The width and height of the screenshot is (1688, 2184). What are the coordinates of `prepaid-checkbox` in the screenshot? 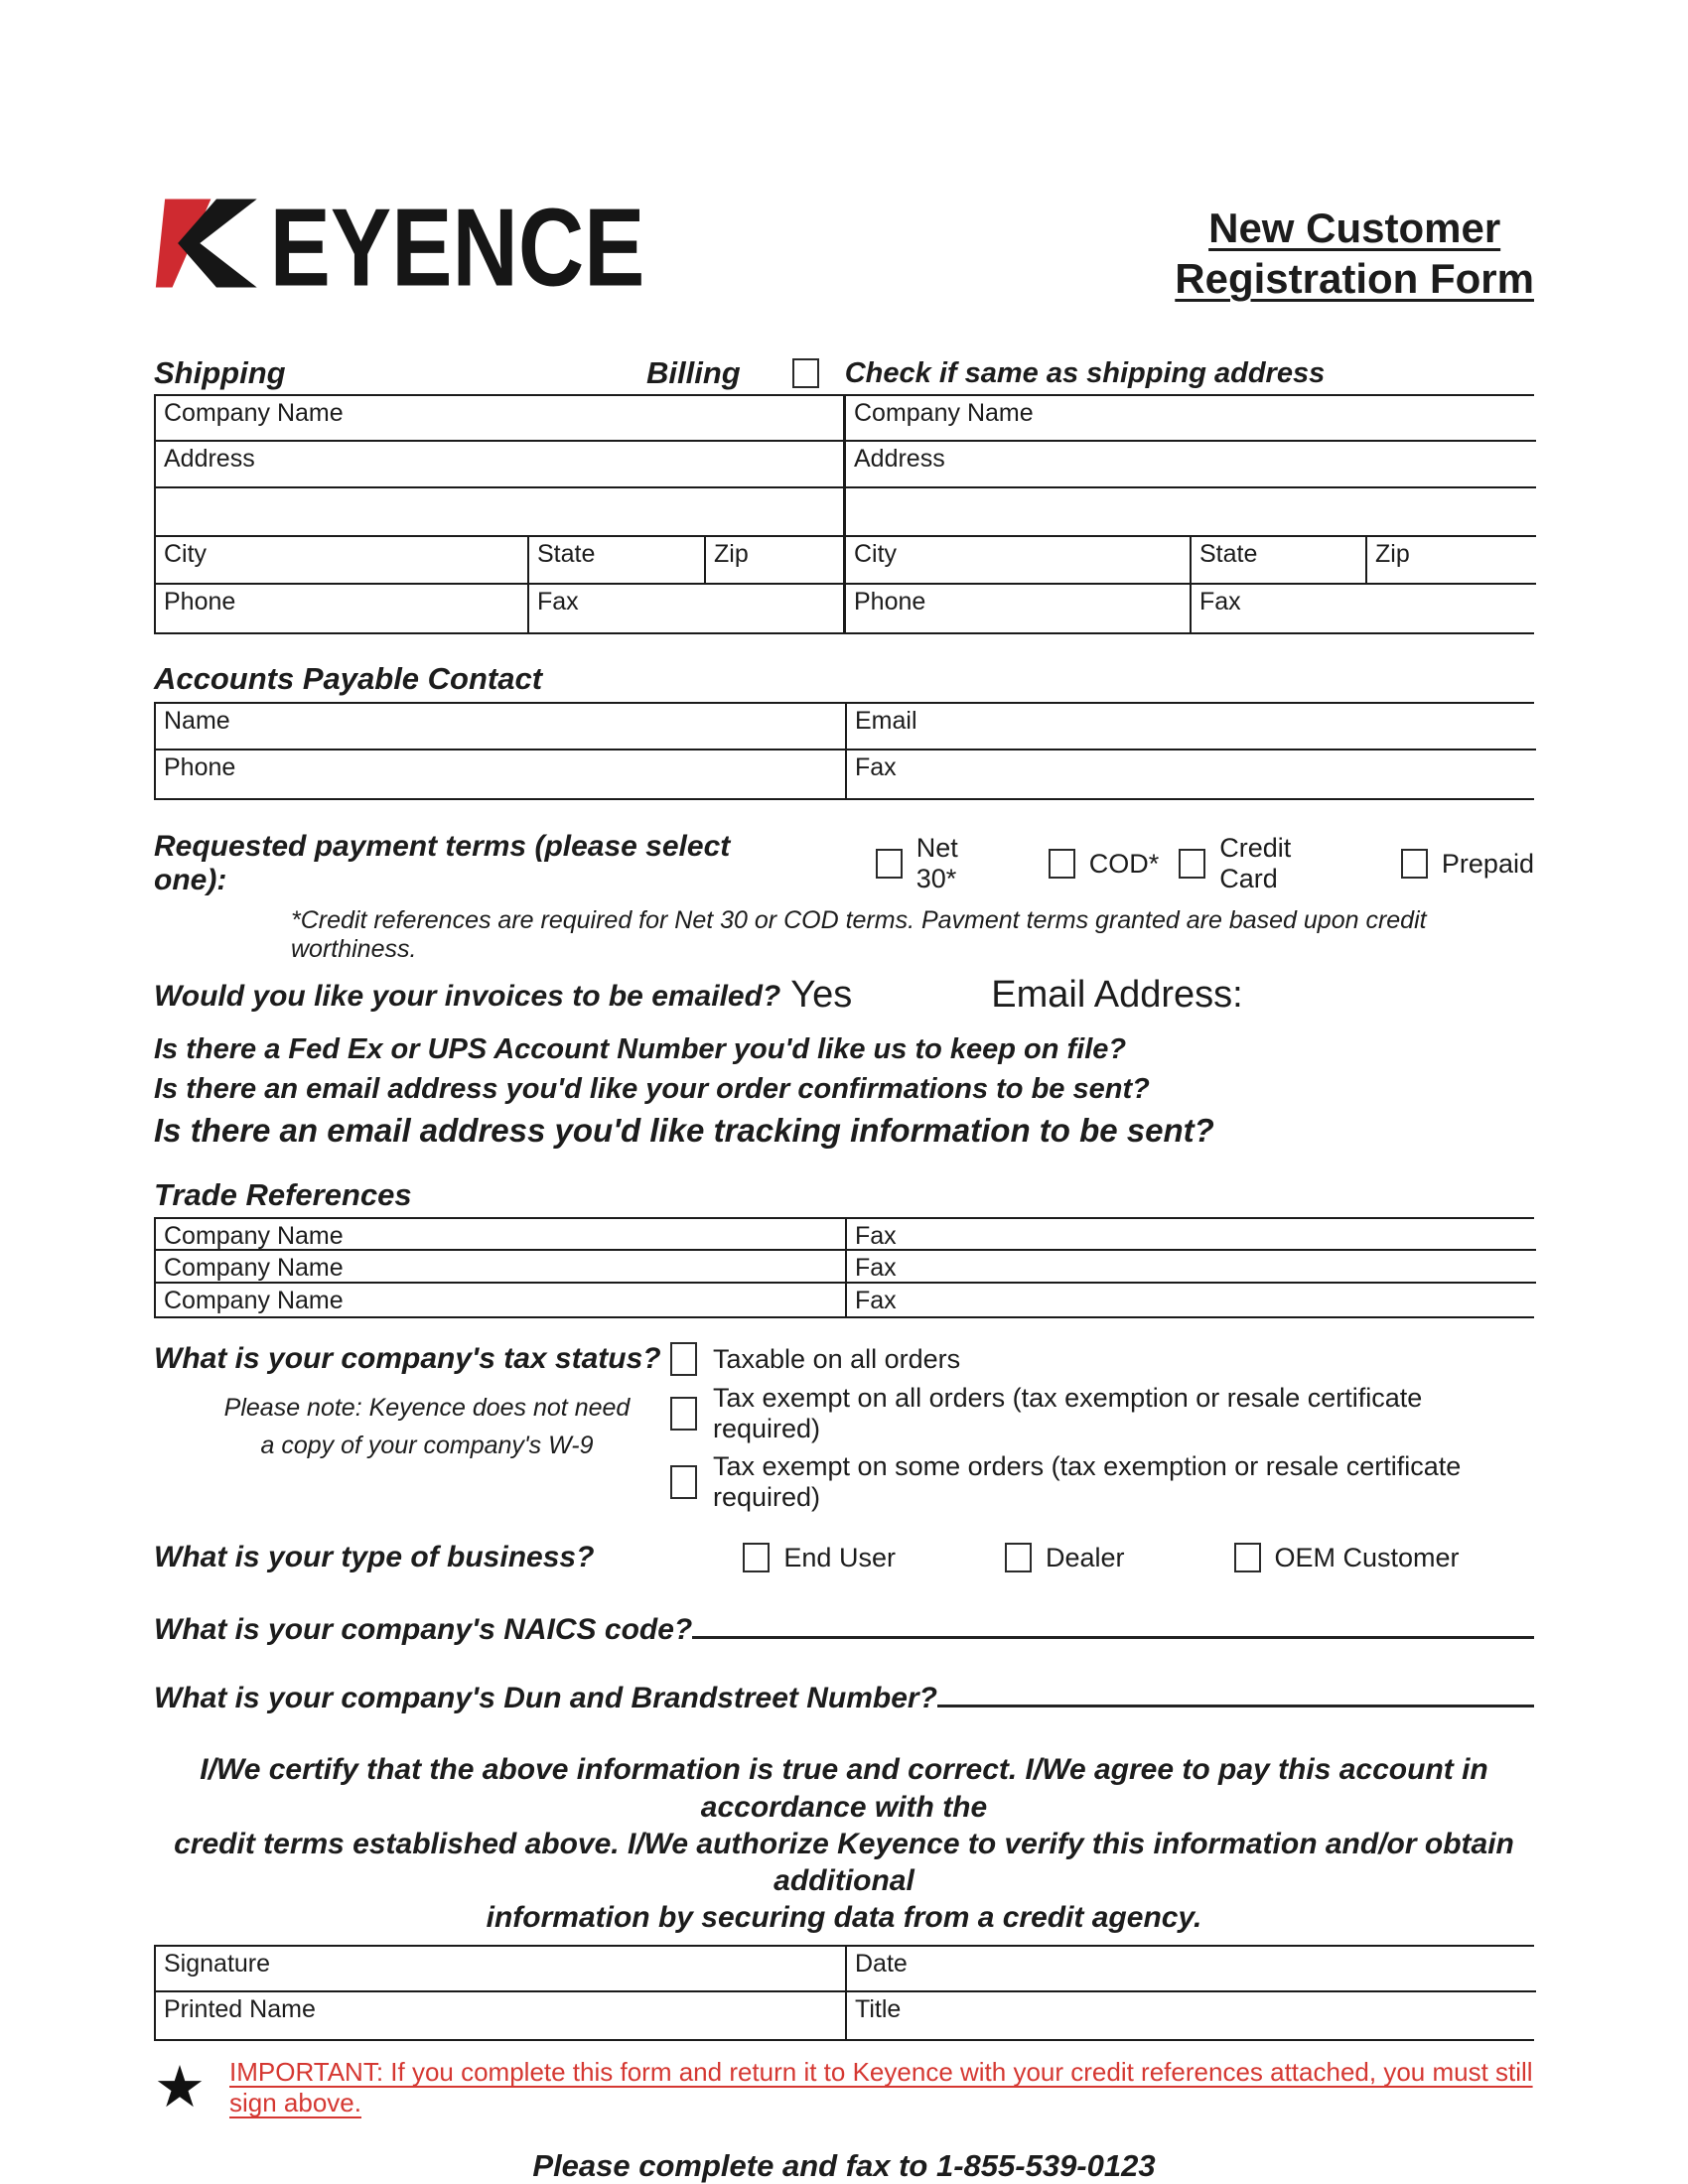 It's located at (1414, 864).